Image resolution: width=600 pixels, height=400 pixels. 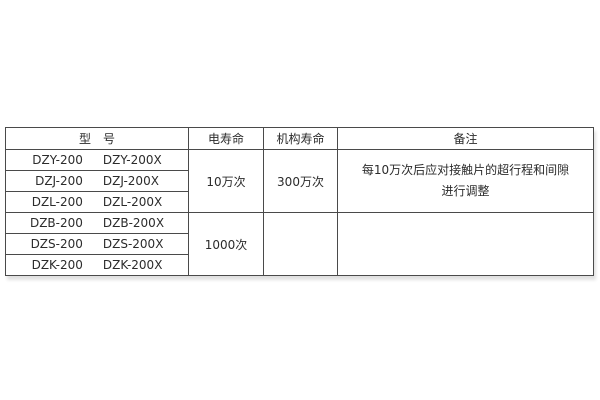 I want to click on mechanical-life-column-header: 机构寿命, so click(x=300, y=138).